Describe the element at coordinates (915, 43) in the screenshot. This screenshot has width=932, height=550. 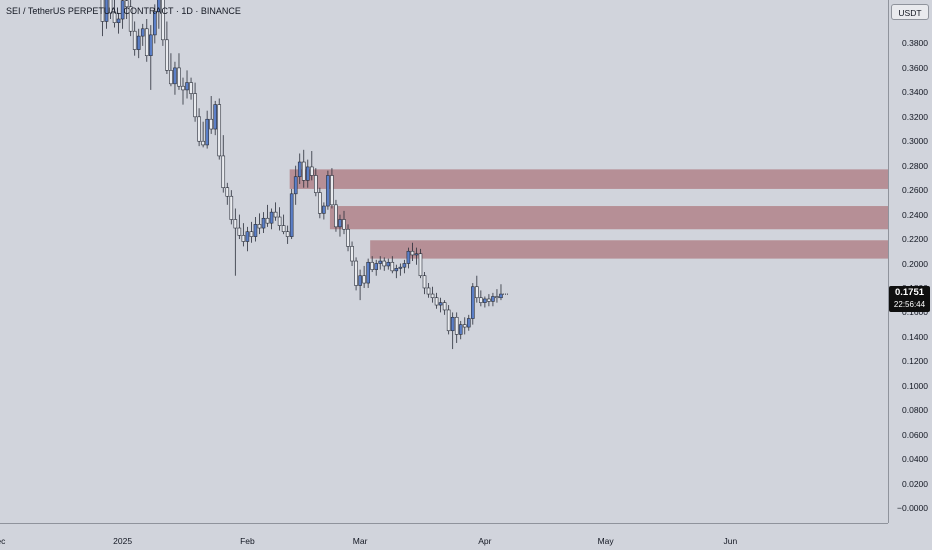
I see `y-tick-label: 0.3800` at that location.